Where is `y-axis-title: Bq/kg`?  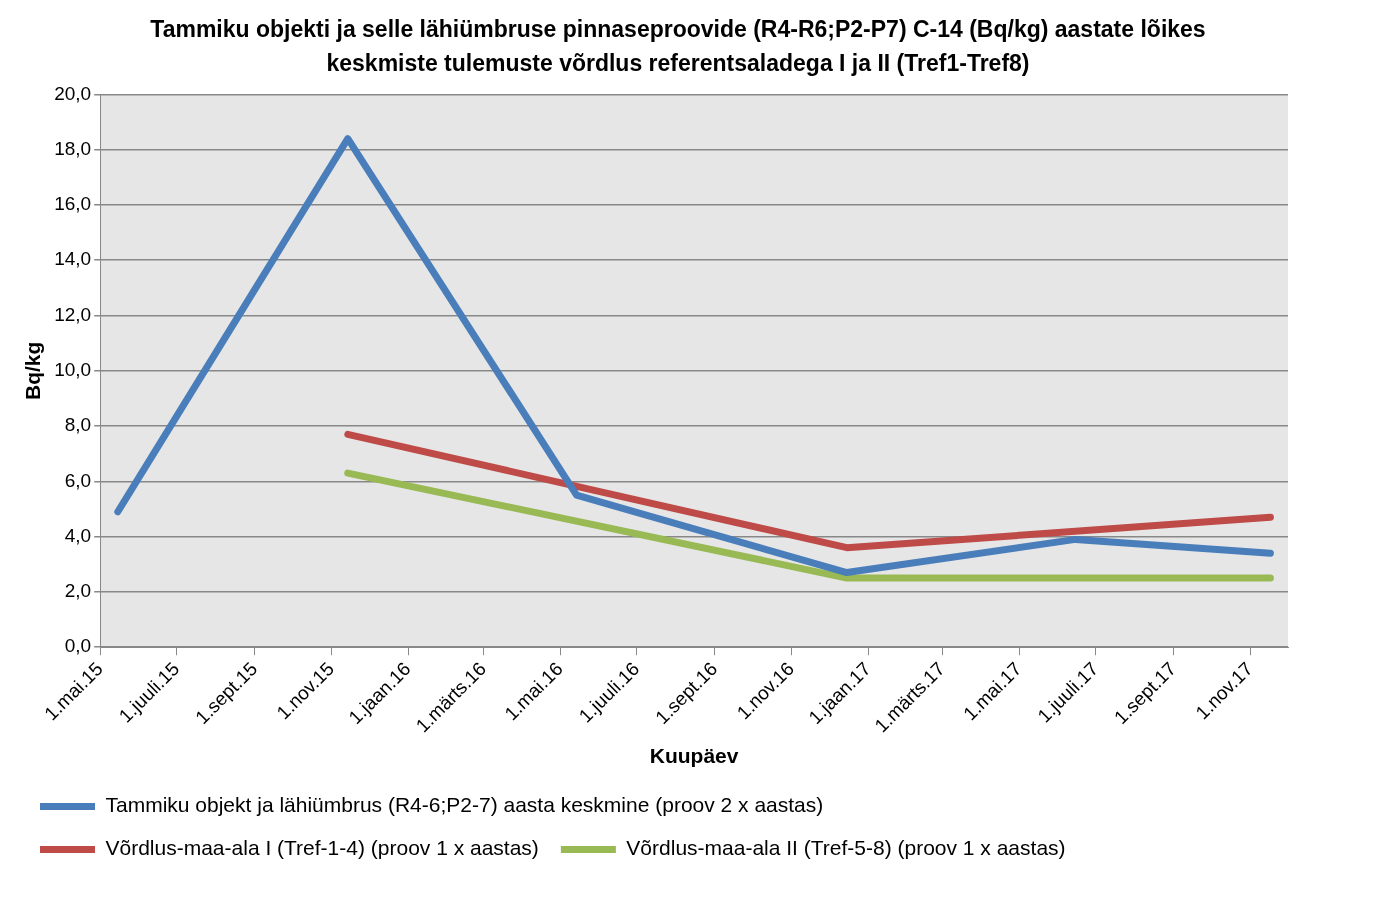 y-axis-title: Bq/kg is located at coordinates (33, 370).